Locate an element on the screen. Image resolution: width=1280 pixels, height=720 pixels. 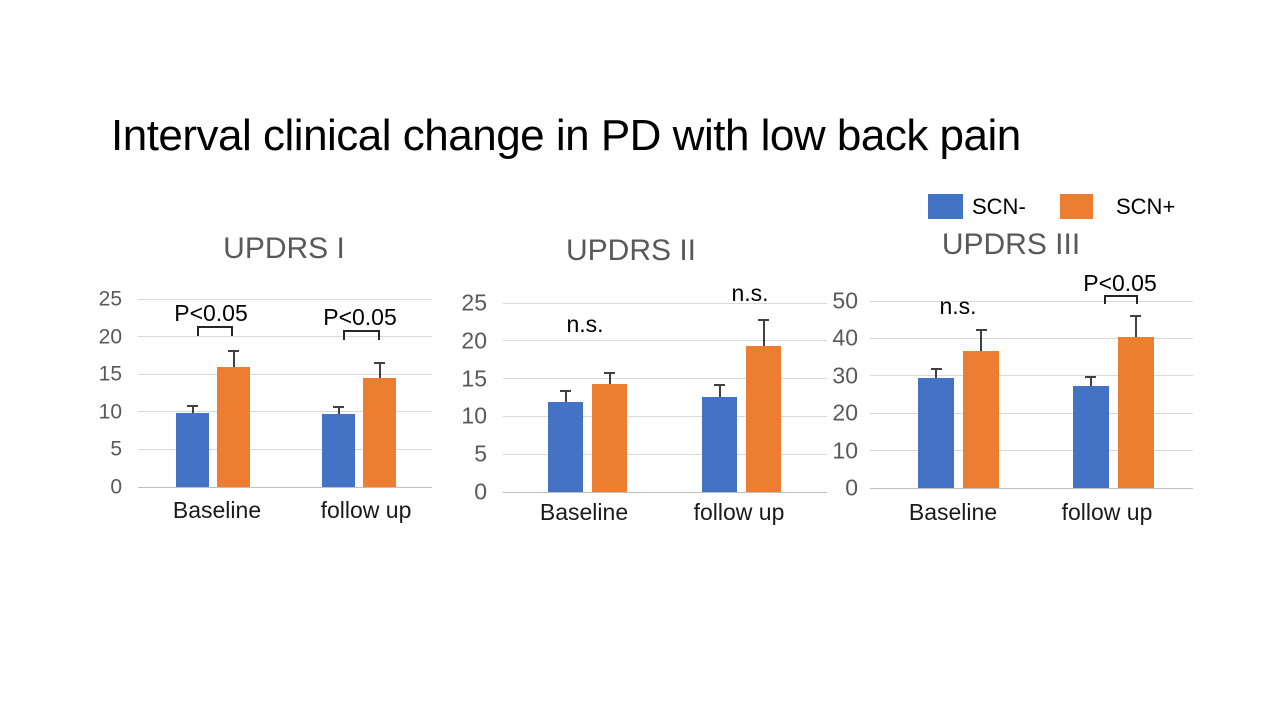
legend-label-scn-minus: SCN- is located at coordinates (999, 206).